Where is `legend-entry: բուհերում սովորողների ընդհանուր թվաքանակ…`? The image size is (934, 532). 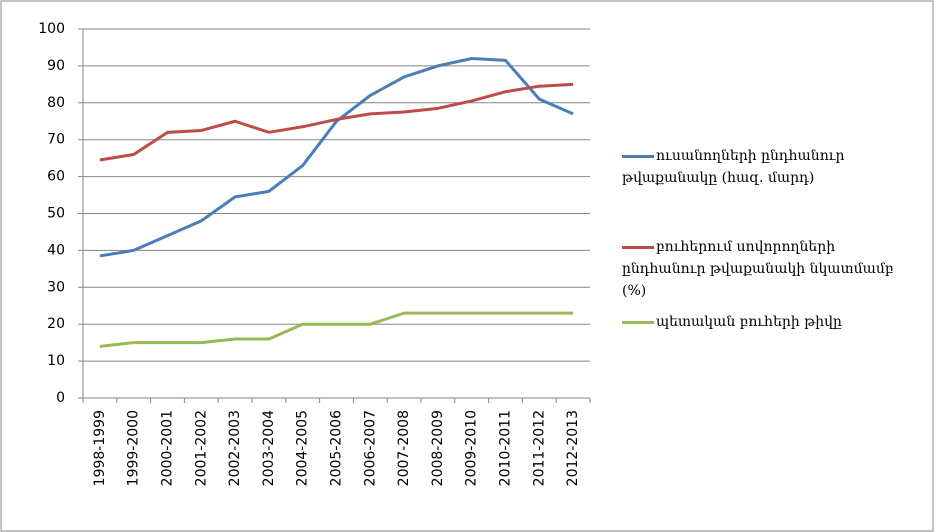
legend-entry: բուհերում սովորողների ընդհանուր թվաքանակ… is located at coordinates (772, 269).